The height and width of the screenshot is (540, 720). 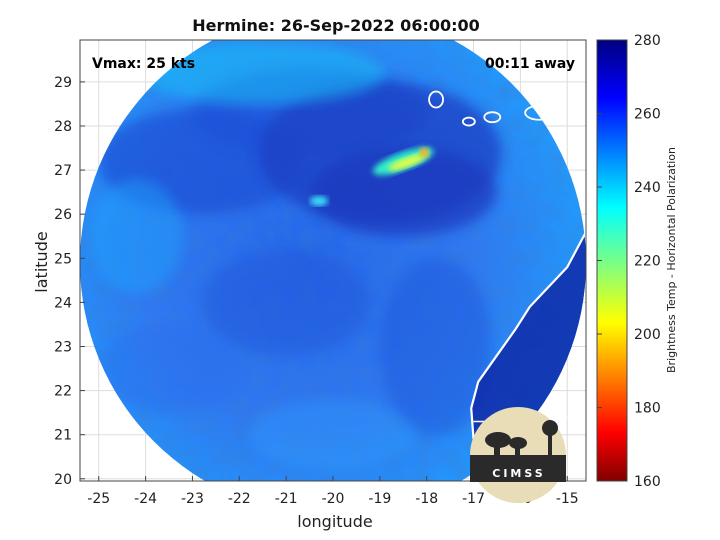 I want to click on colorbar-tick-label: 280, so click(x=647, y=41).